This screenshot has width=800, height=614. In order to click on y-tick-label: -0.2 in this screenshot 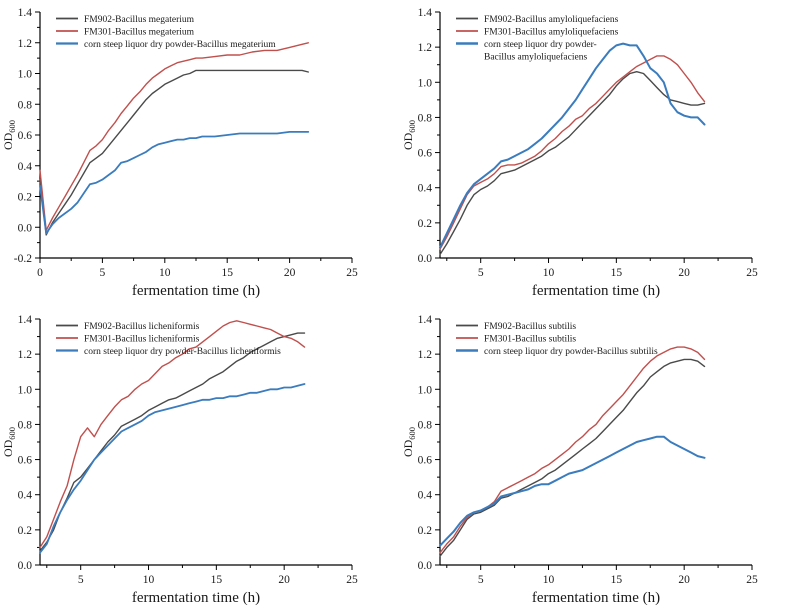, I will do `click(23, 259)`.